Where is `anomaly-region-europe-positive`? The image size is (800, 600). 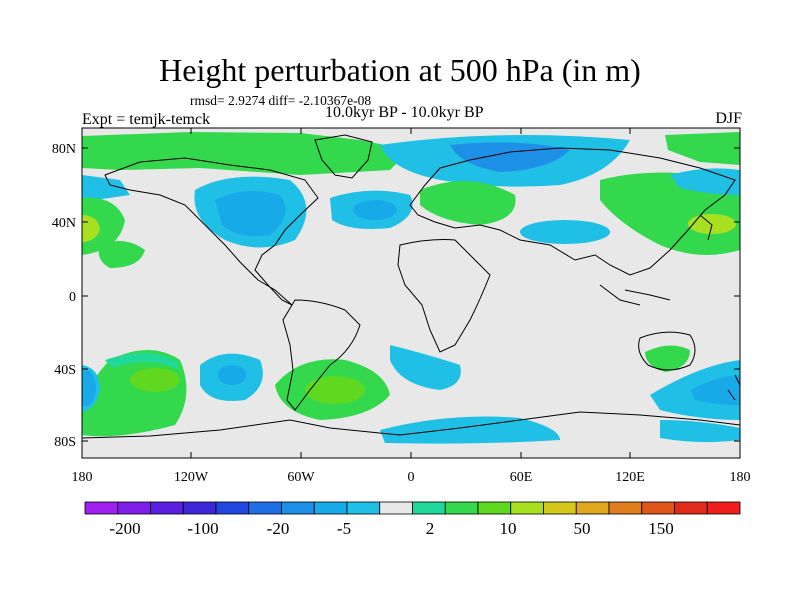
anomaly-region-europe-positive is located at coordinates (468, 203).